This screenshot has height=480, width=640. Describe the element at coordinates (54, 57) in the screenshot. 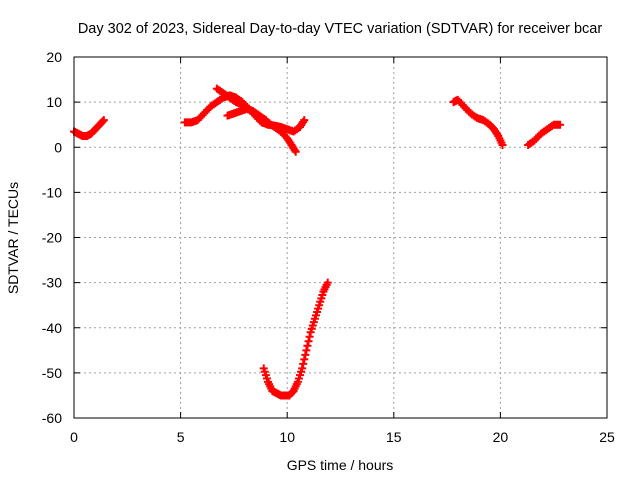

I see `y-tick-label: 20` at that location.